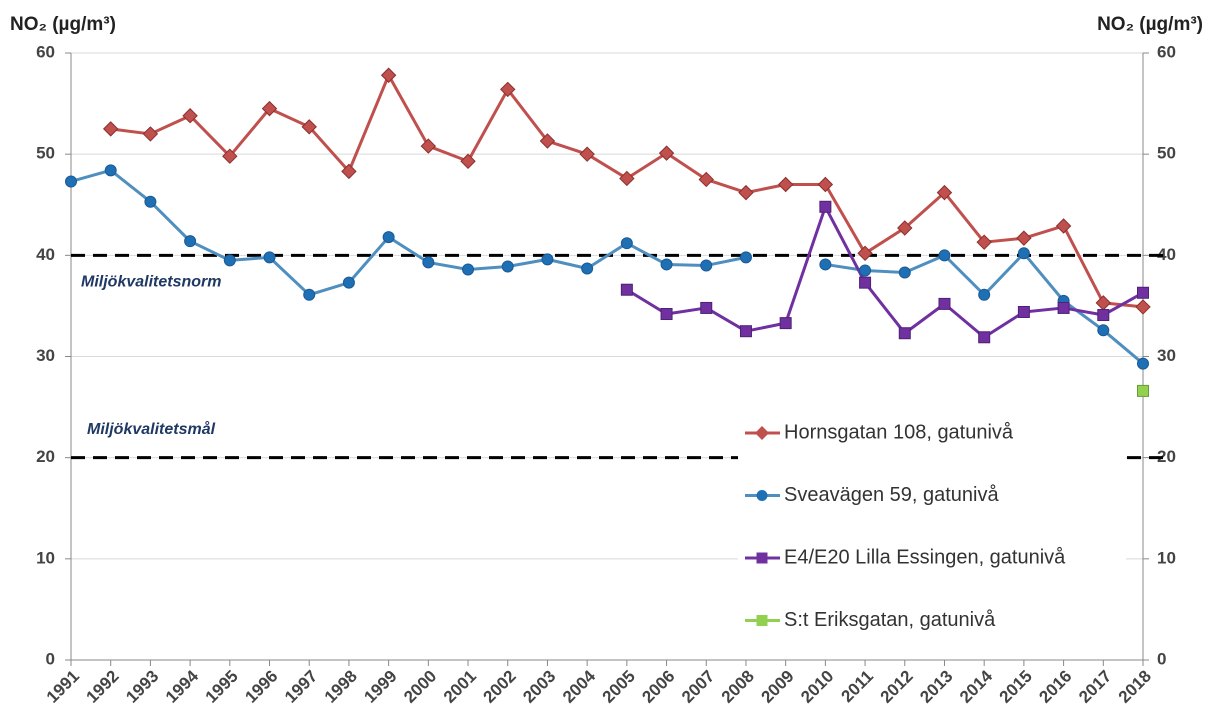 This screenshot has height=722, width=1213. Describe the element at coordinates (63, 24) in the screenshot. I see `y-axis-title: NO₂ (µg/m³)` at that location.